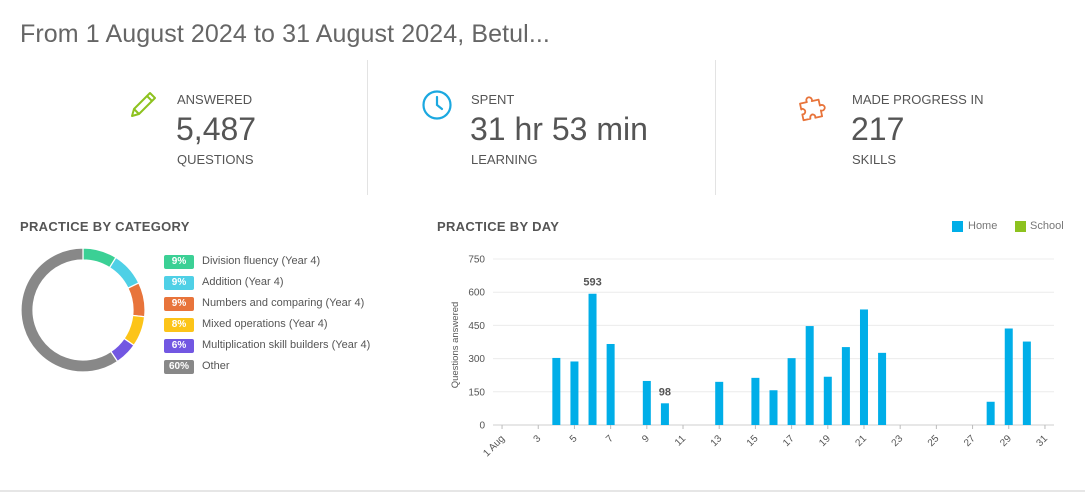  Describe the element at coordinates (665, 392) in the screenshot. I see `bar-data-label: 98` at that location.